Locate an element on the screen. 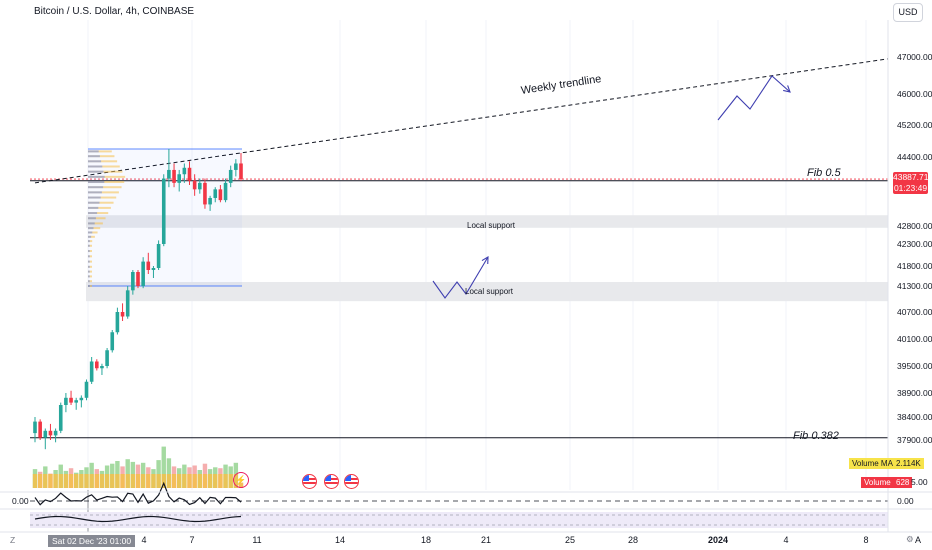  fib-0382-label: Fib 0.382 is located at coordinates (816, 436).